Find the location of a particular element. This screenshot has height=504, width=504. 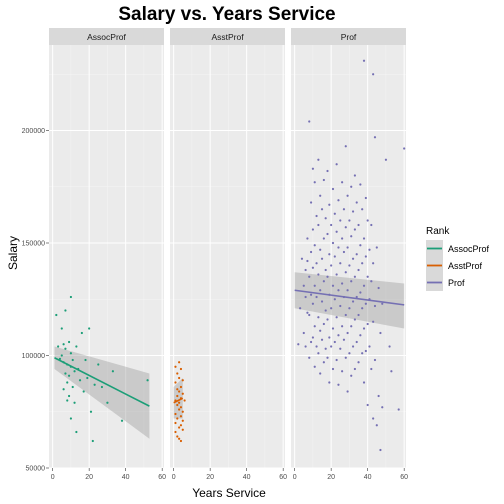

facet-strip-label: AsstProf is located at coordinates (227, 37).